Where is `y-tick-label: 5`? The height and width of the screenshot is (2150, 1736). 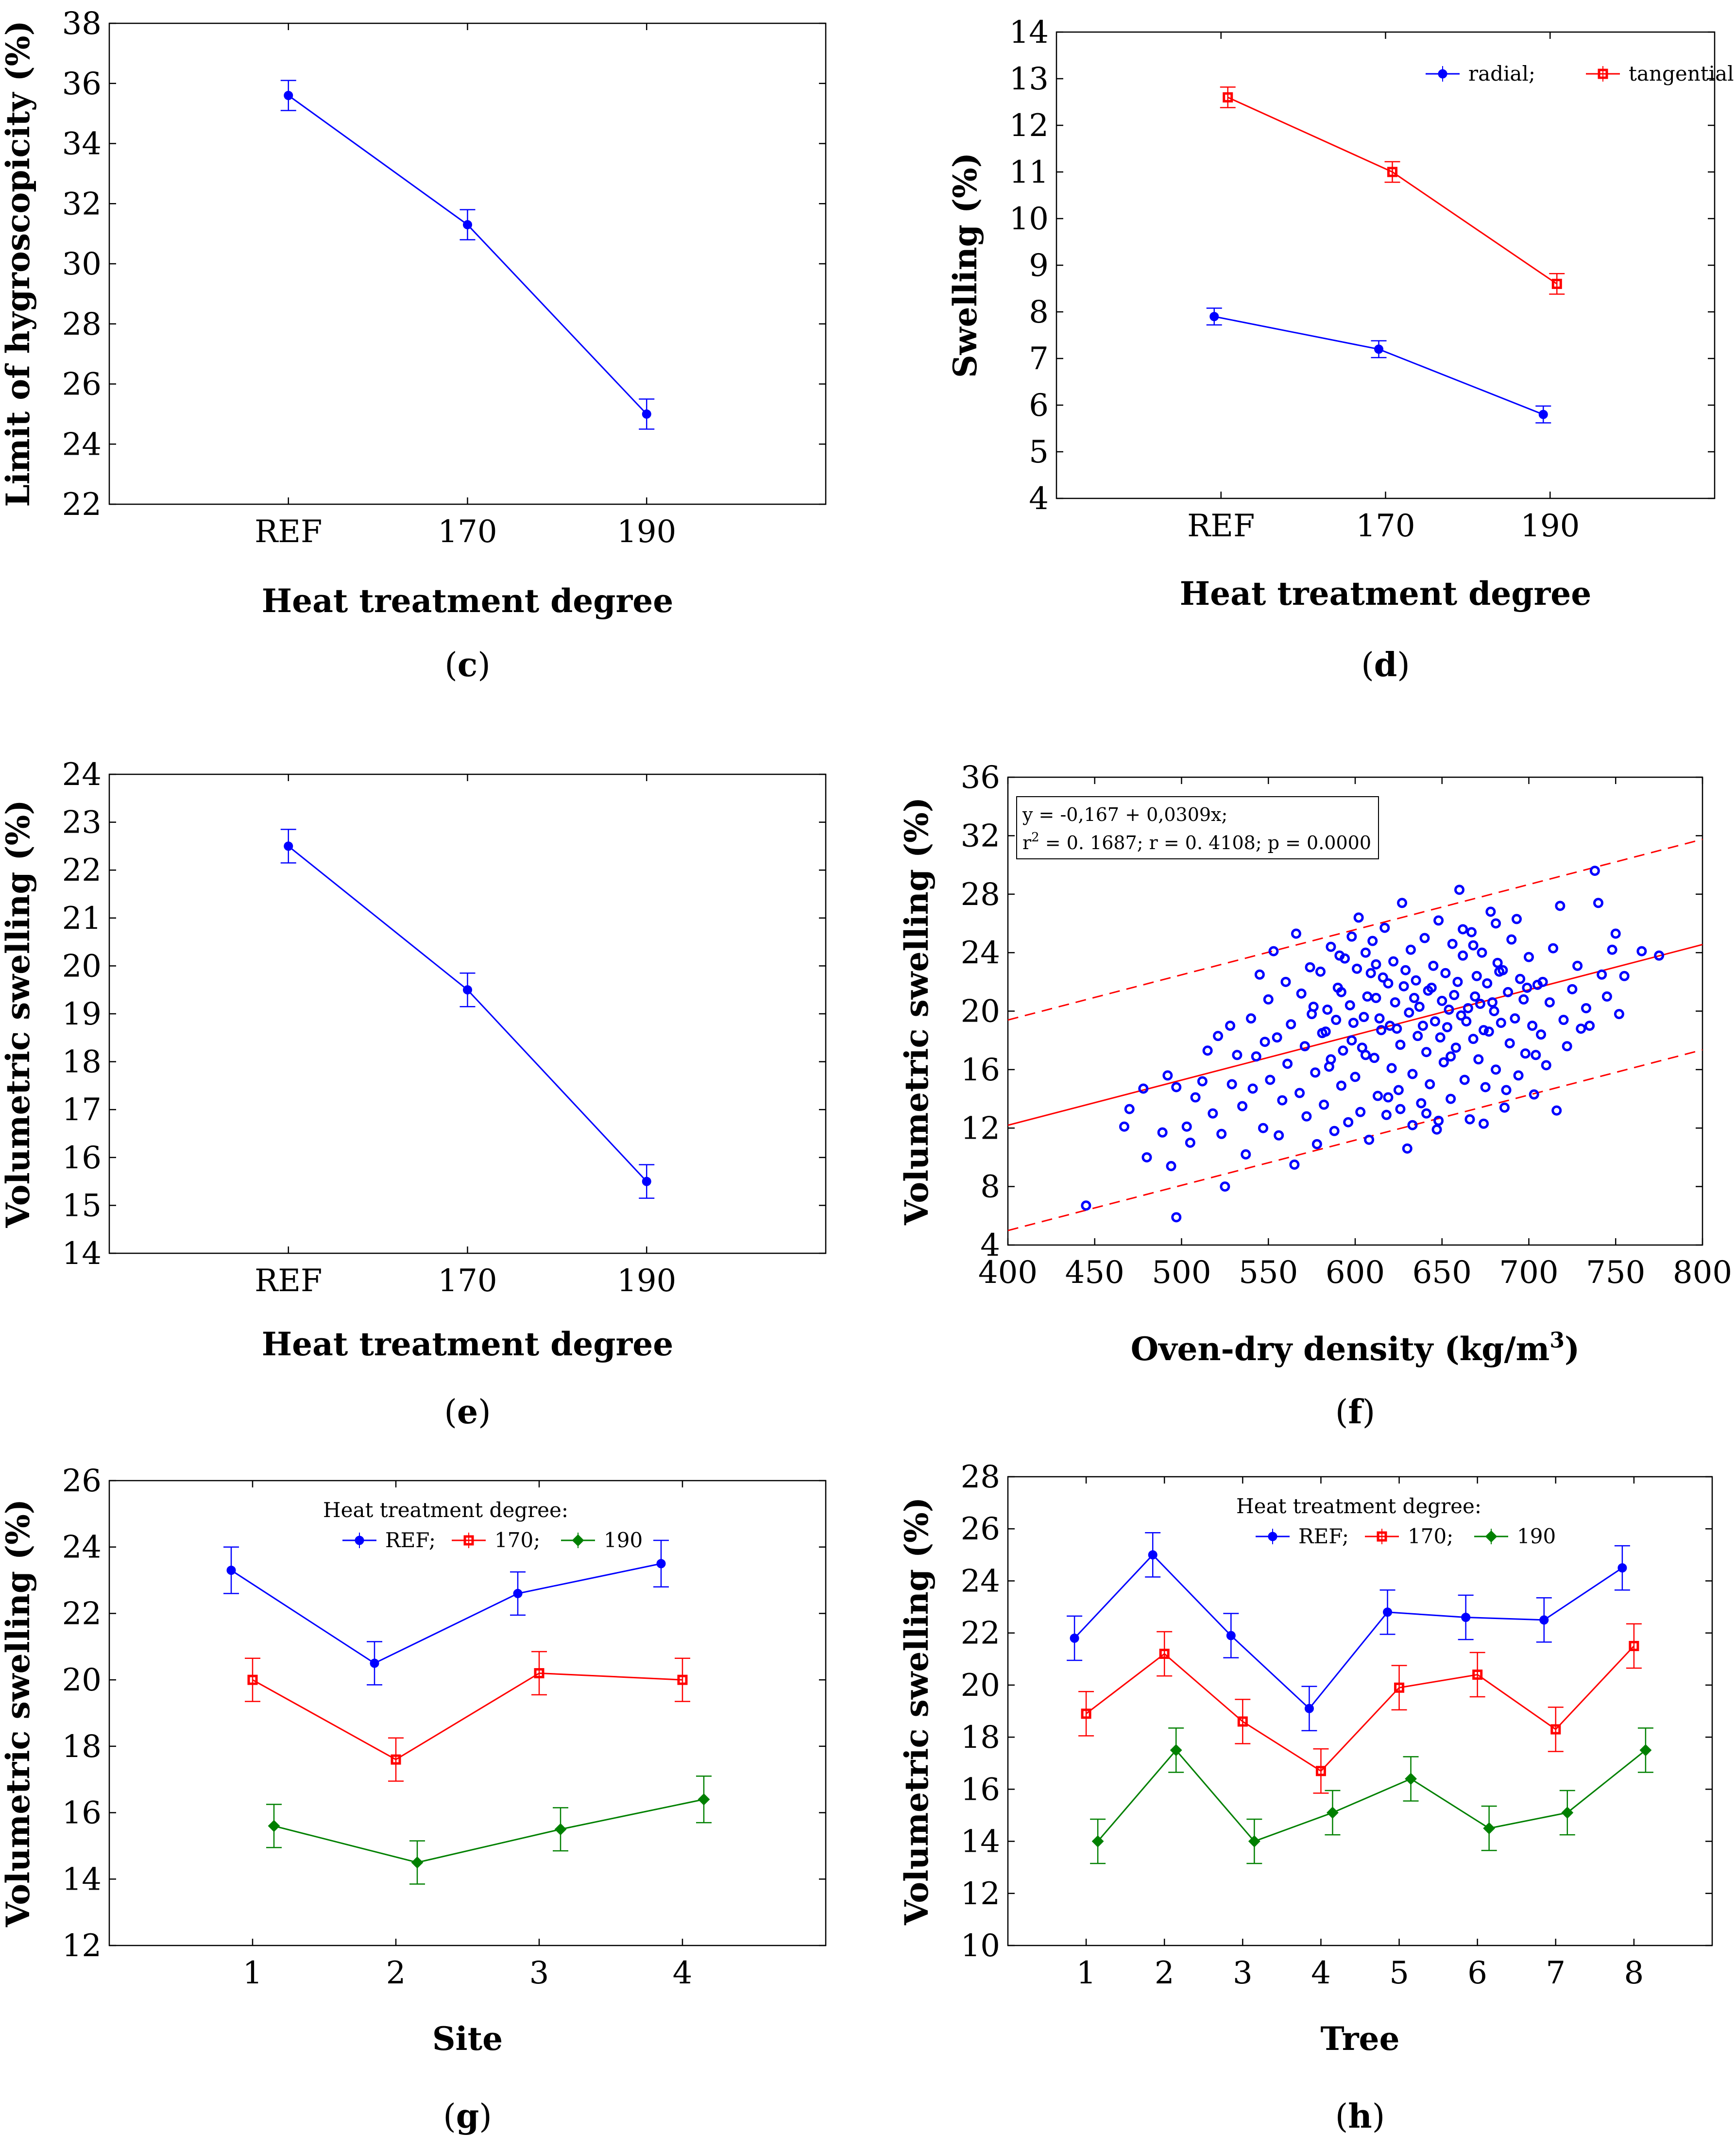 y-tick-label: 5 is located at coordinates (1039, 452).